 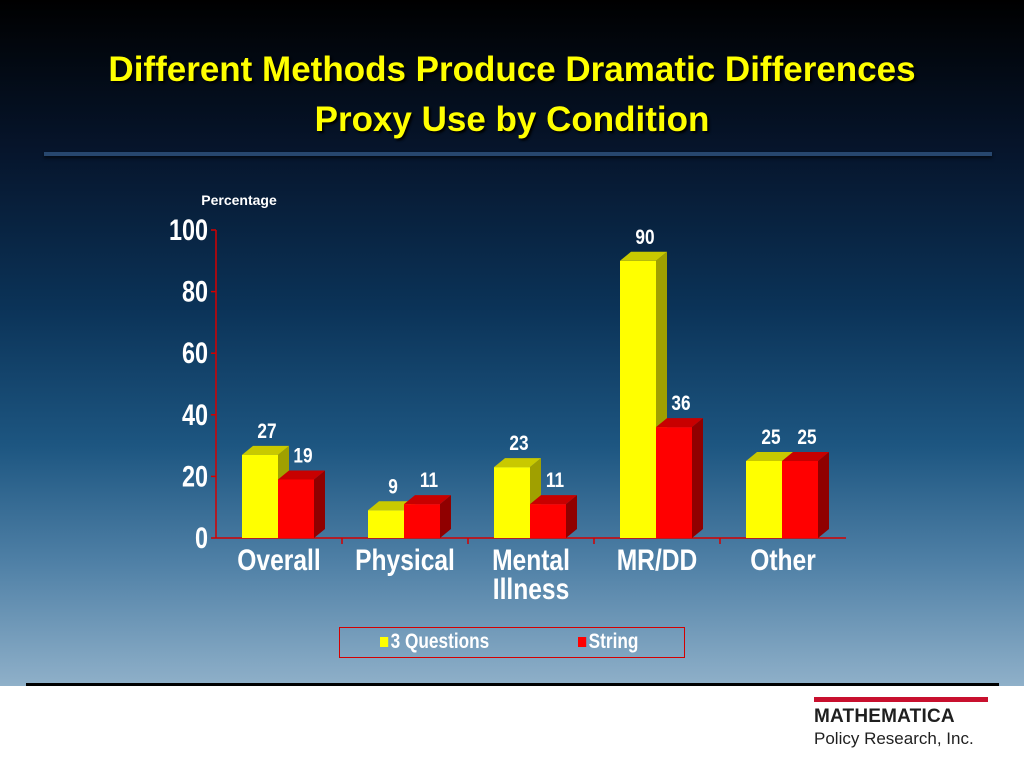 What do you see at coordinates (266, 431) in the screenshot?
I see `data-label-3-questions: 27` at bounding box center [266, 431].